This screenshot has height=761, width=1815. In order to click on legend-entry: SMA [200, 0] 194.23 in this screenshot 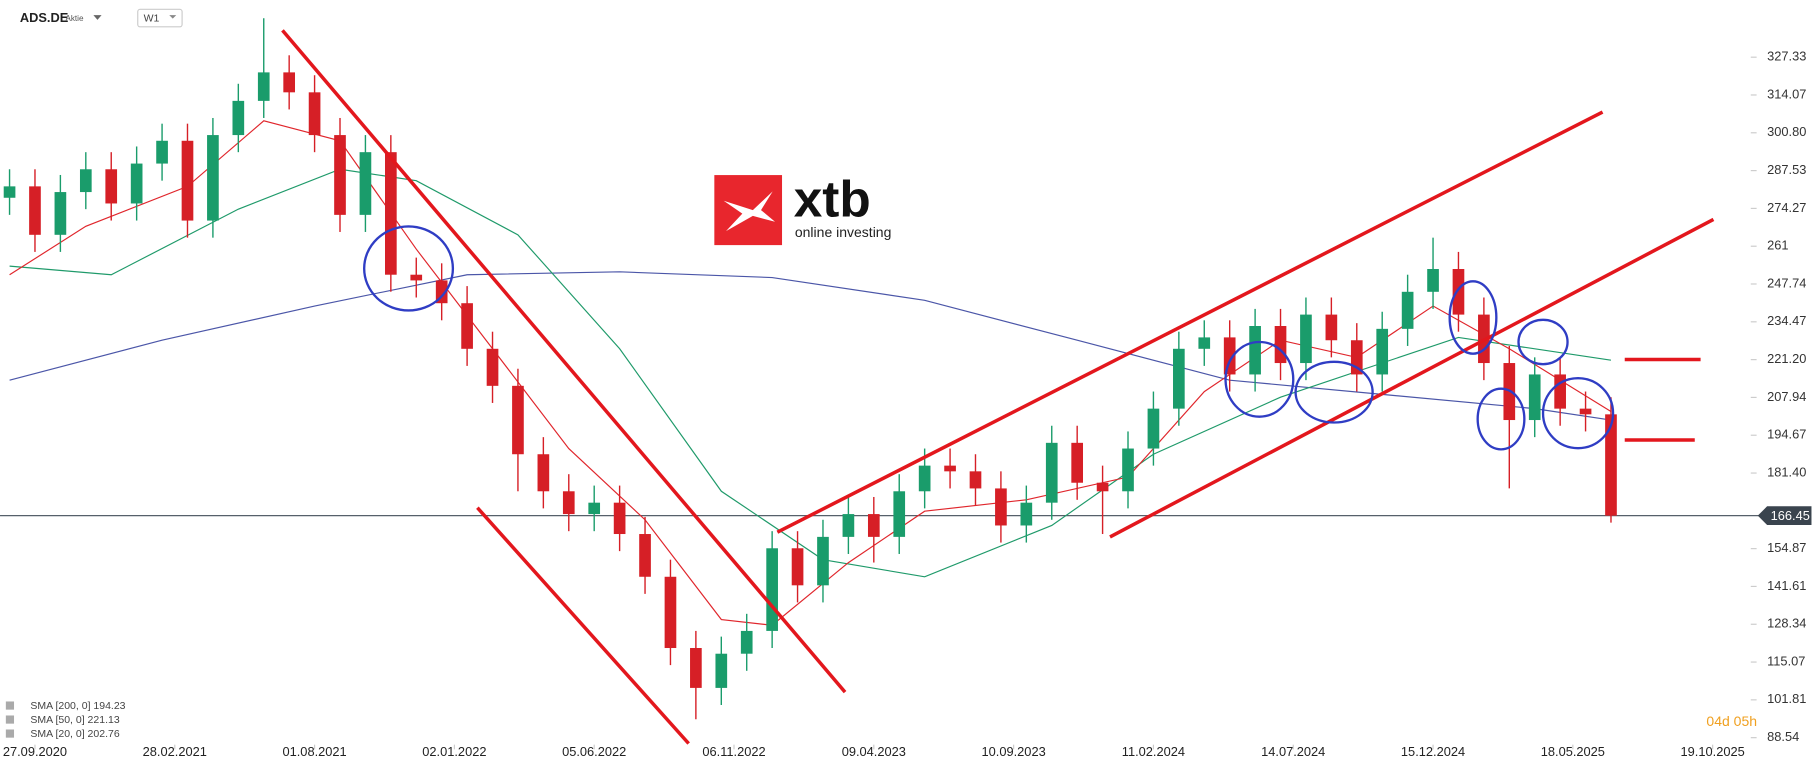, I will do `click(77, 706)`.